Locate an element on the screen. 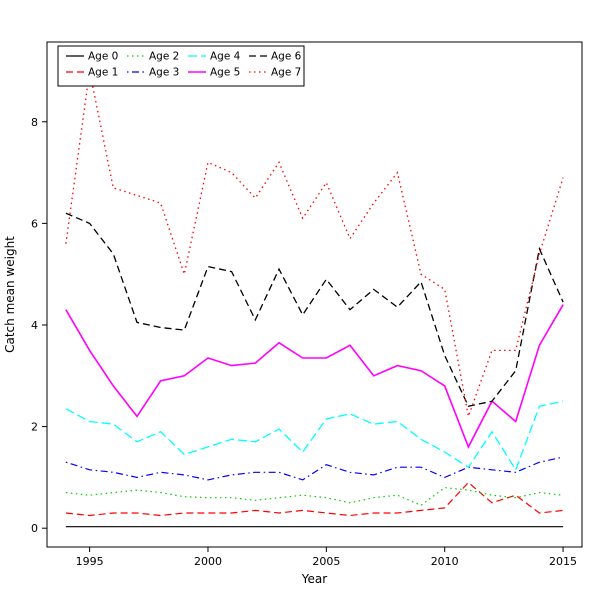 This screenshot has height=600, width=600. x-tick-label: 1995 is located at coordinates (90, 561).